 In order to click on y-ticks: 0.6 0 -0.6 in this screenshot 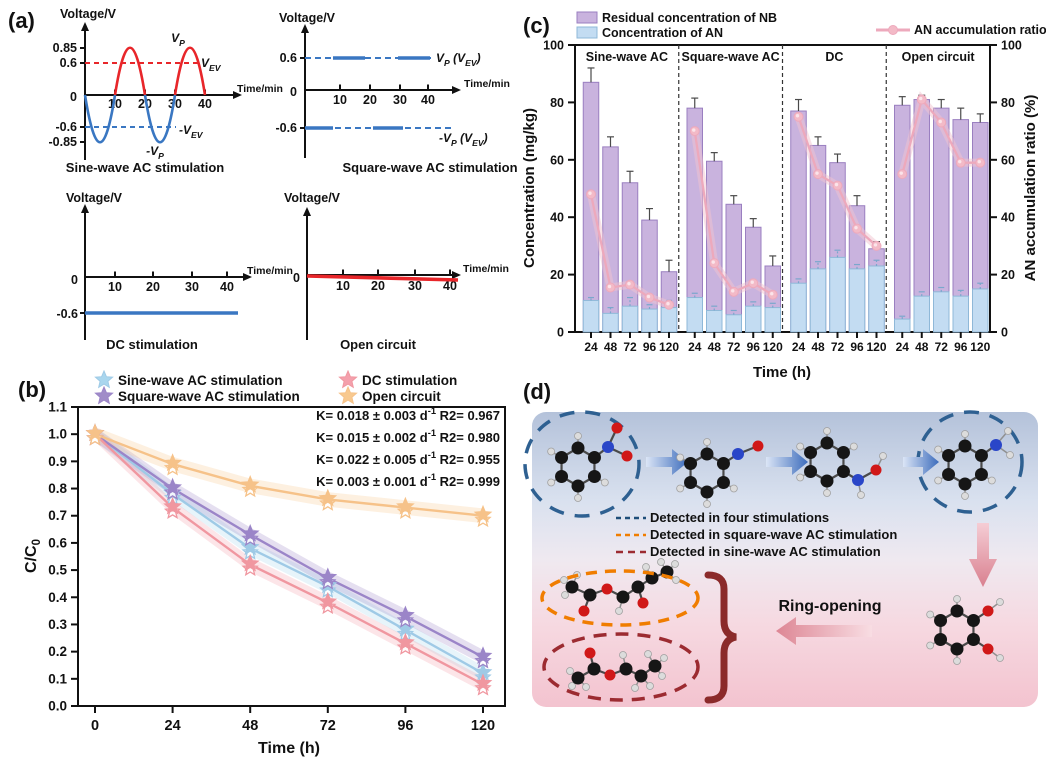, I will do `click(290, 93)`.